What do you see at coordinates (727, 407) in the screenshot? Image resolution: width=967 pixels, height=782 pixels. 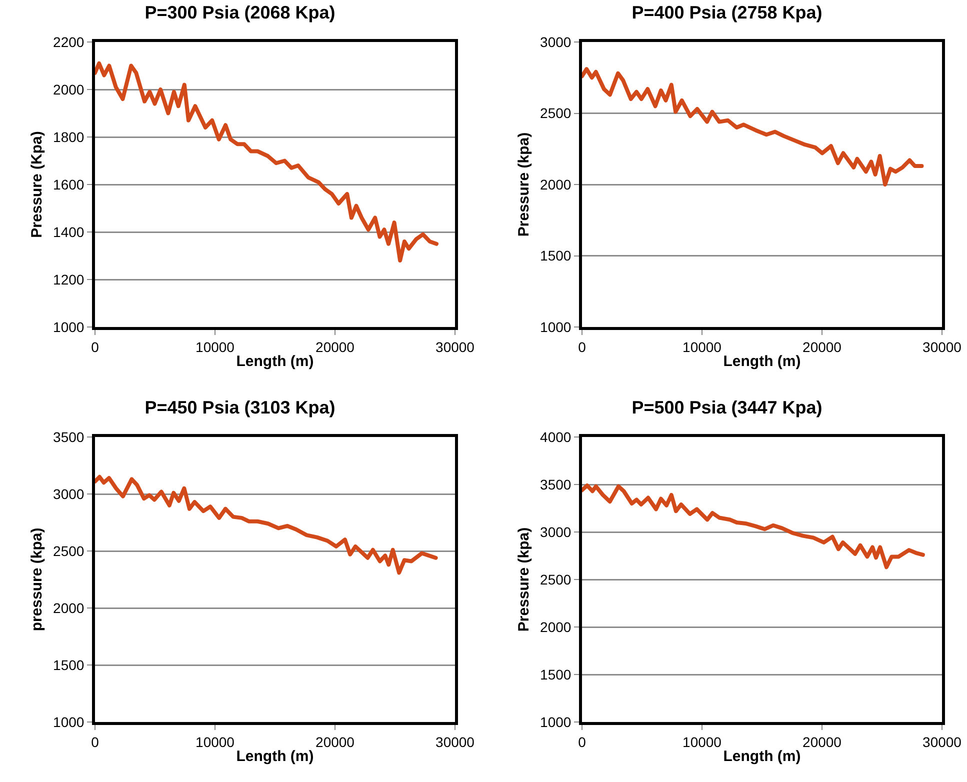 I see `chart-title: P=500 Psia (3447 Kpa)` at bounding box center [727, 407].